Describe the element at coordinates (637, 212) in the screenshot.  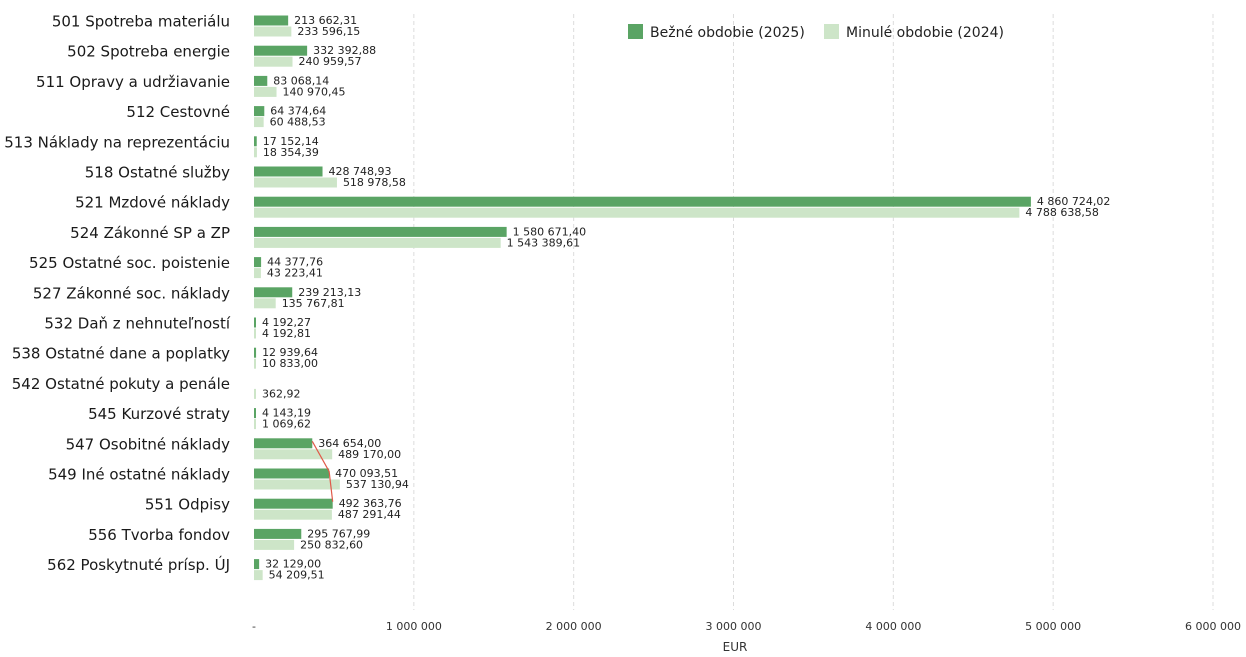
I see `bar-2024-521-mzdove-naklady` at that location.